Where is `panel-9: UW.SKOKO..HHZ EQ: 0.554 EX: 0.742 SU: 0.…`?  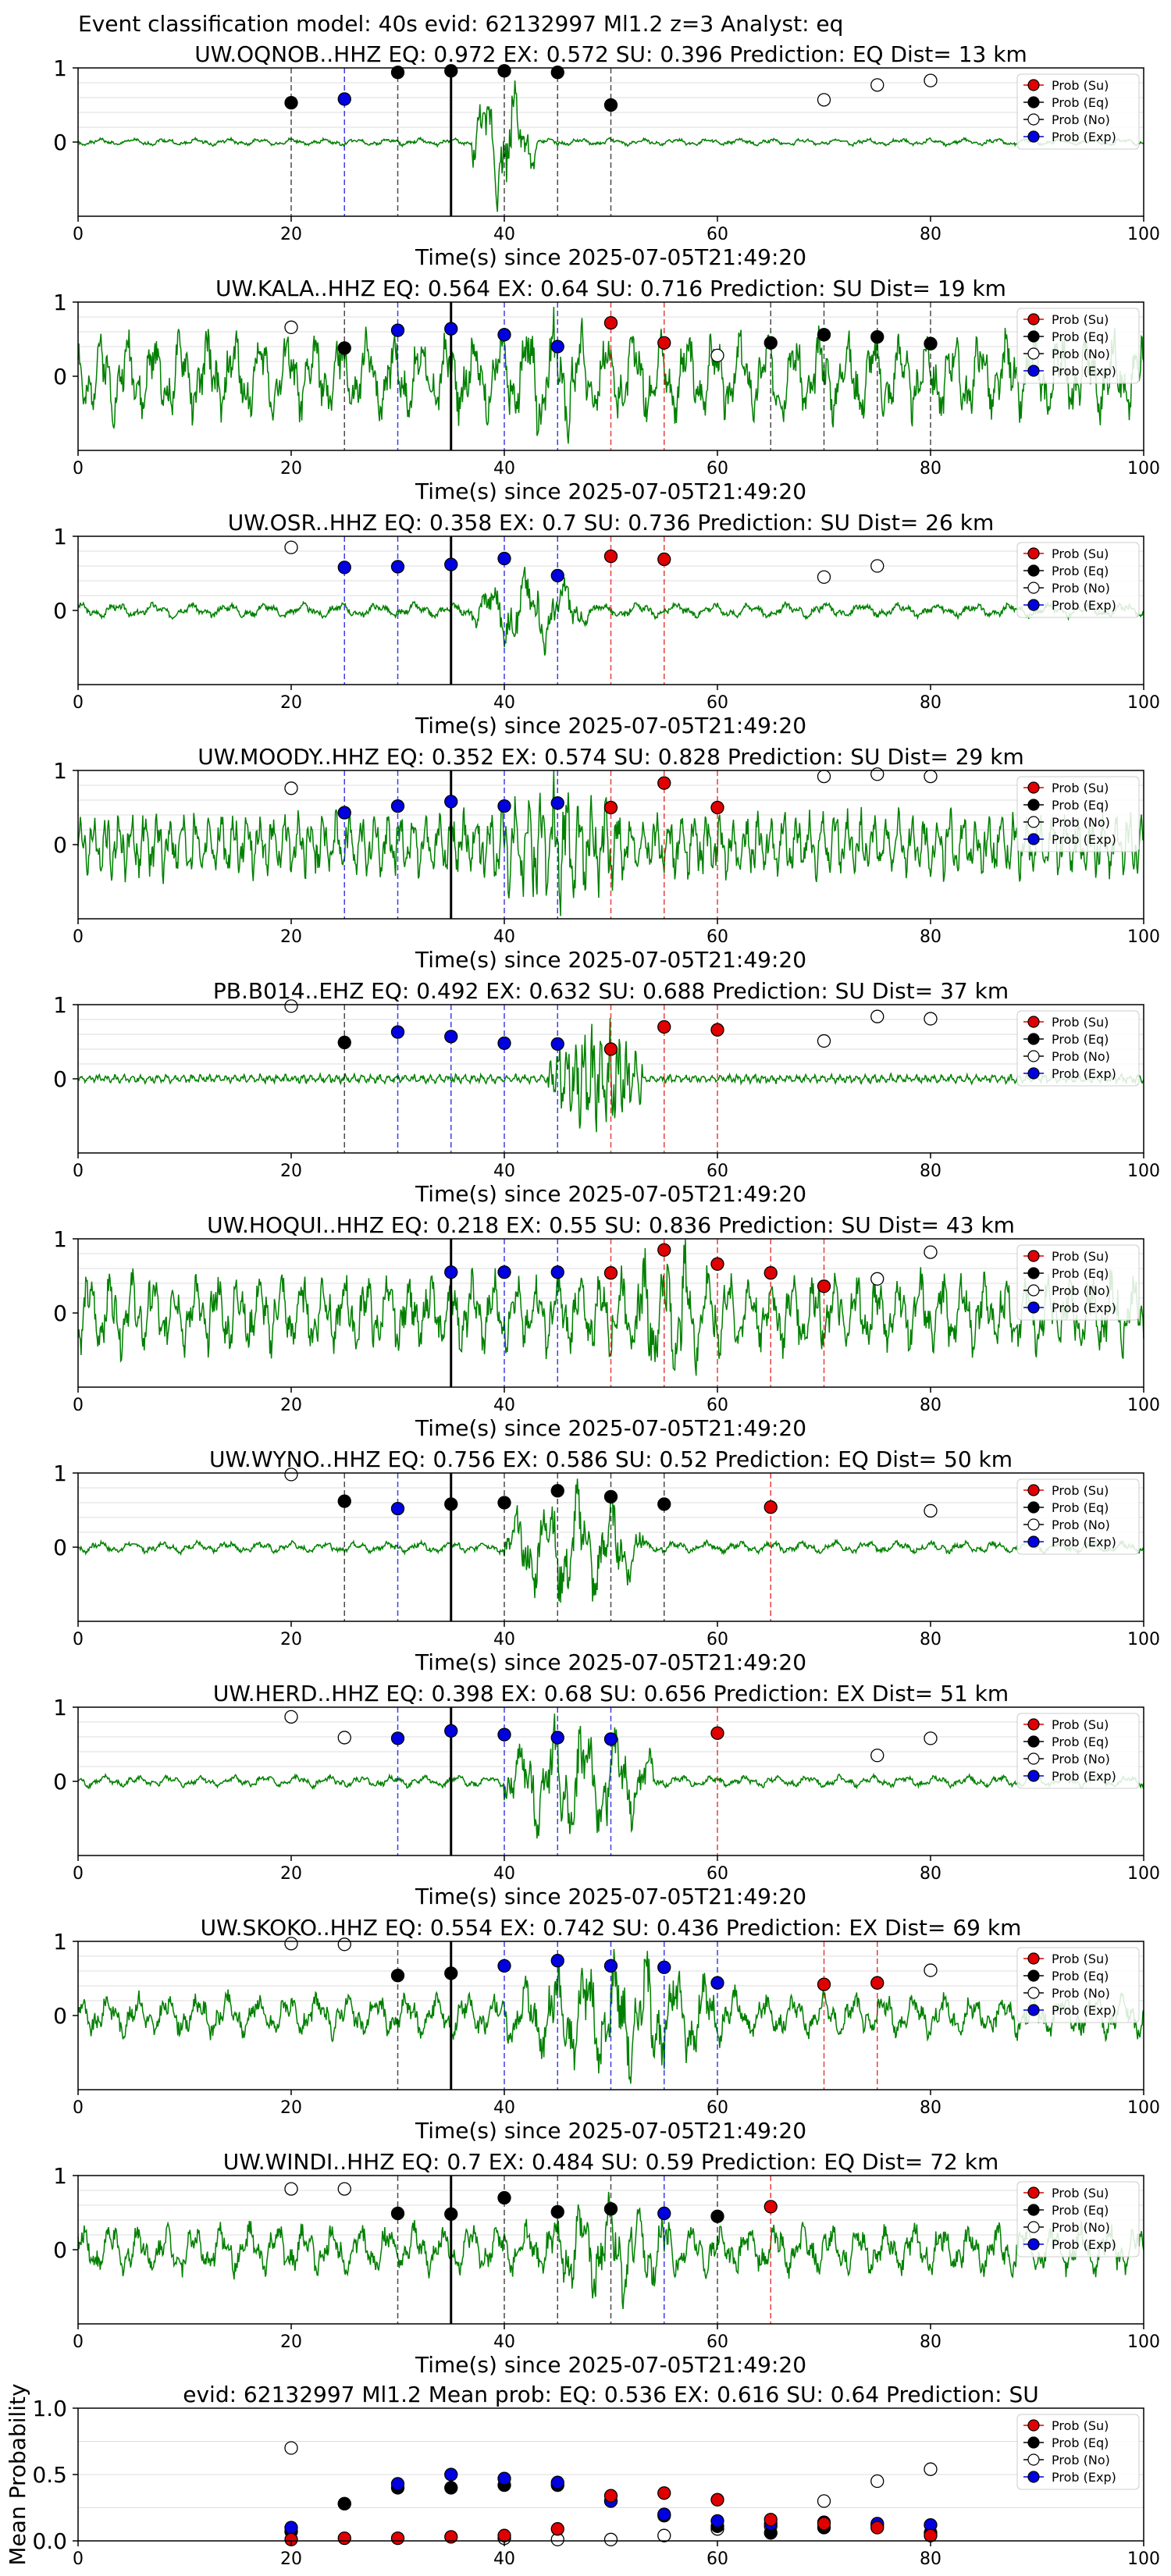 panel-9: UW.SKOKO..HHZ EQ: 0.554 EX: 0.742 SU: 0.… is located at coordinates (606, 2029).